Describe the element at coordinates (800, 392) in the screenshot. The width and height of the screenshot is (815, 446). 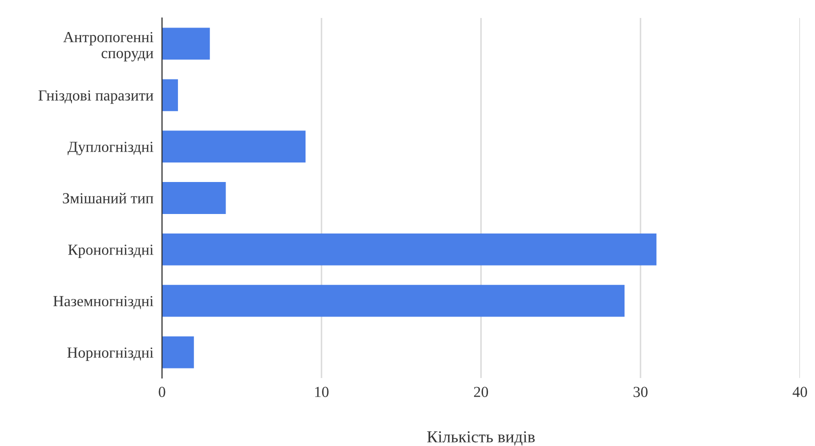
I see `x-tick-label: 40` at that location.